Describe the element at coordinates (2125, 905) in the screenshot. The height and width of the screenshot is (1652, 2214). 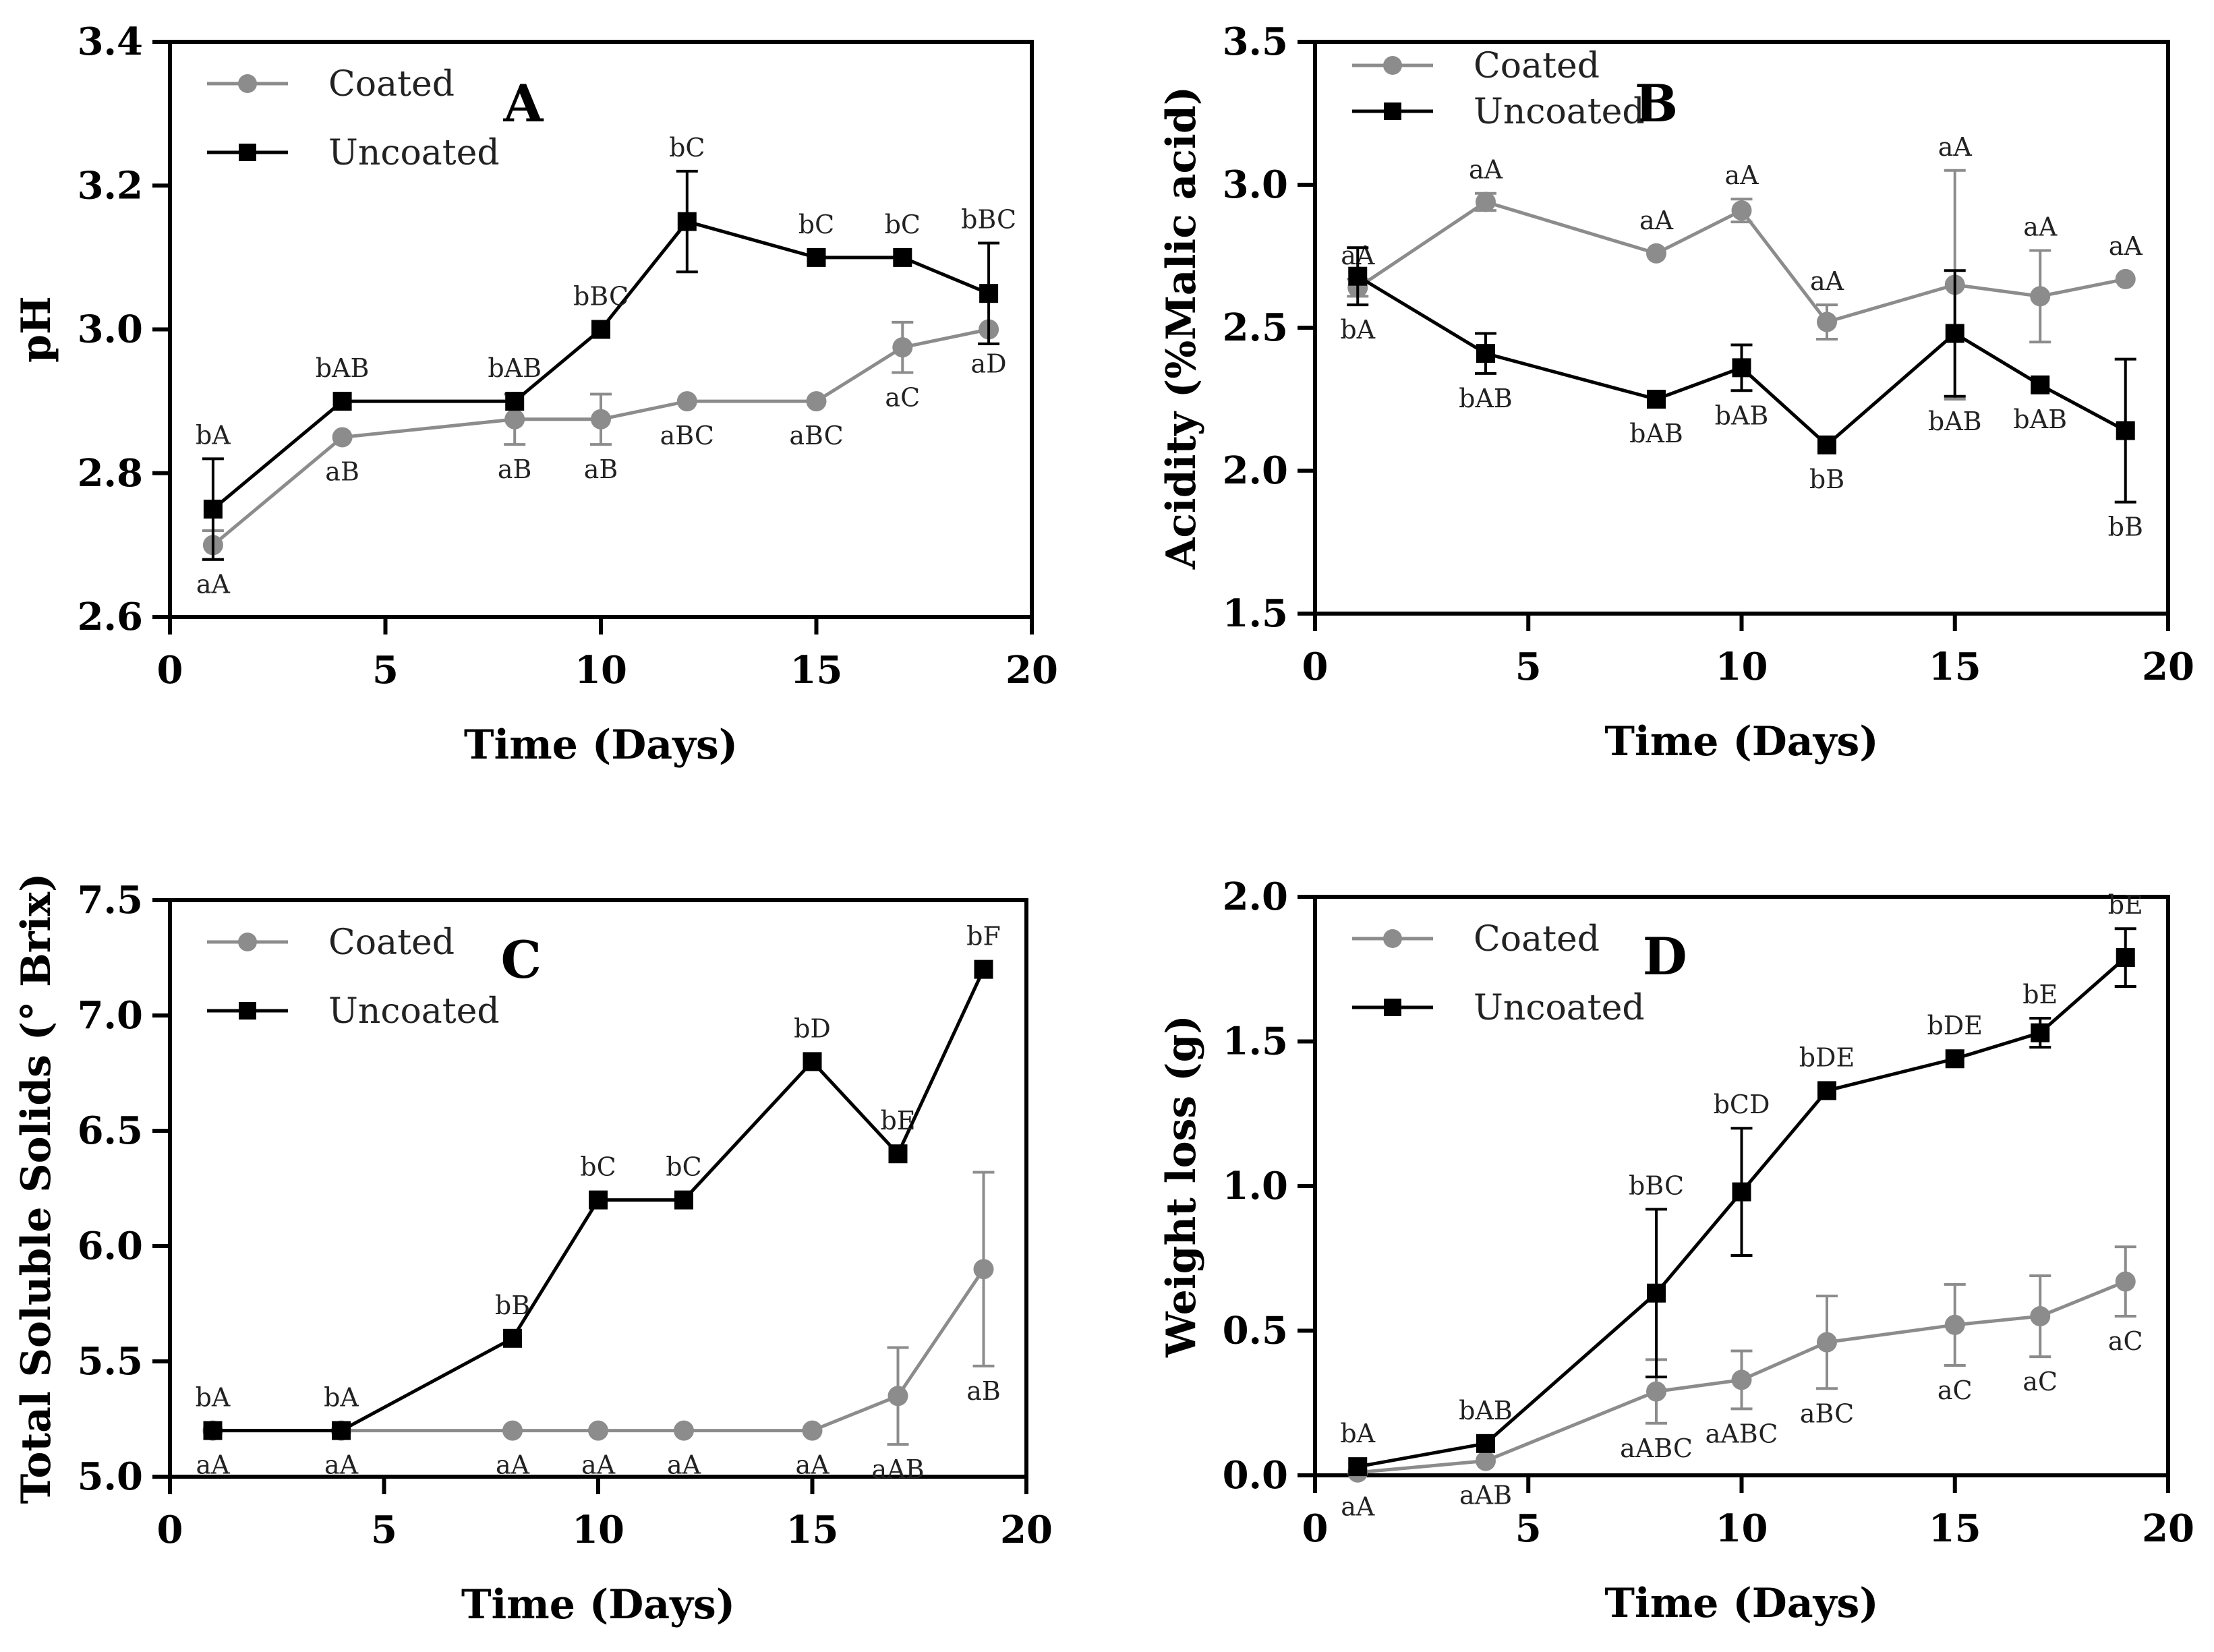
I see `significance-label: bE` at that location.